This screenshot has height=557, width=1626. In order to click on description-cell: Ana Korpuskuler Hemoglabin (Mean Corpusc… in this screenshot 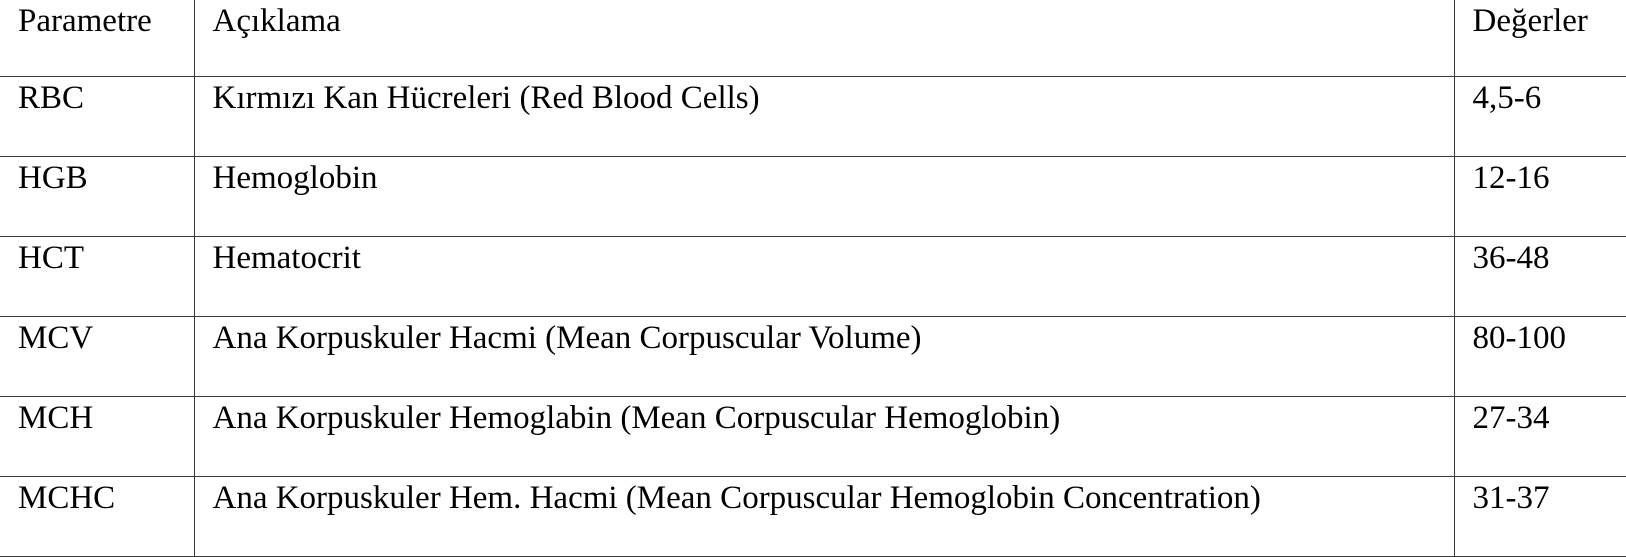, I will do `click(824, 436)`.